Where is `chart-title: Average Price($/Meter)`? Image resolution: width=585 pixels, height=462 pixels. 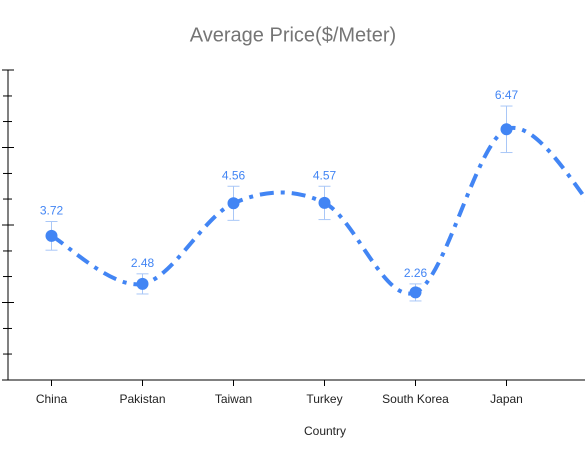 chart-title: Average Price($/Meter) is located at coordinates (293, 35).